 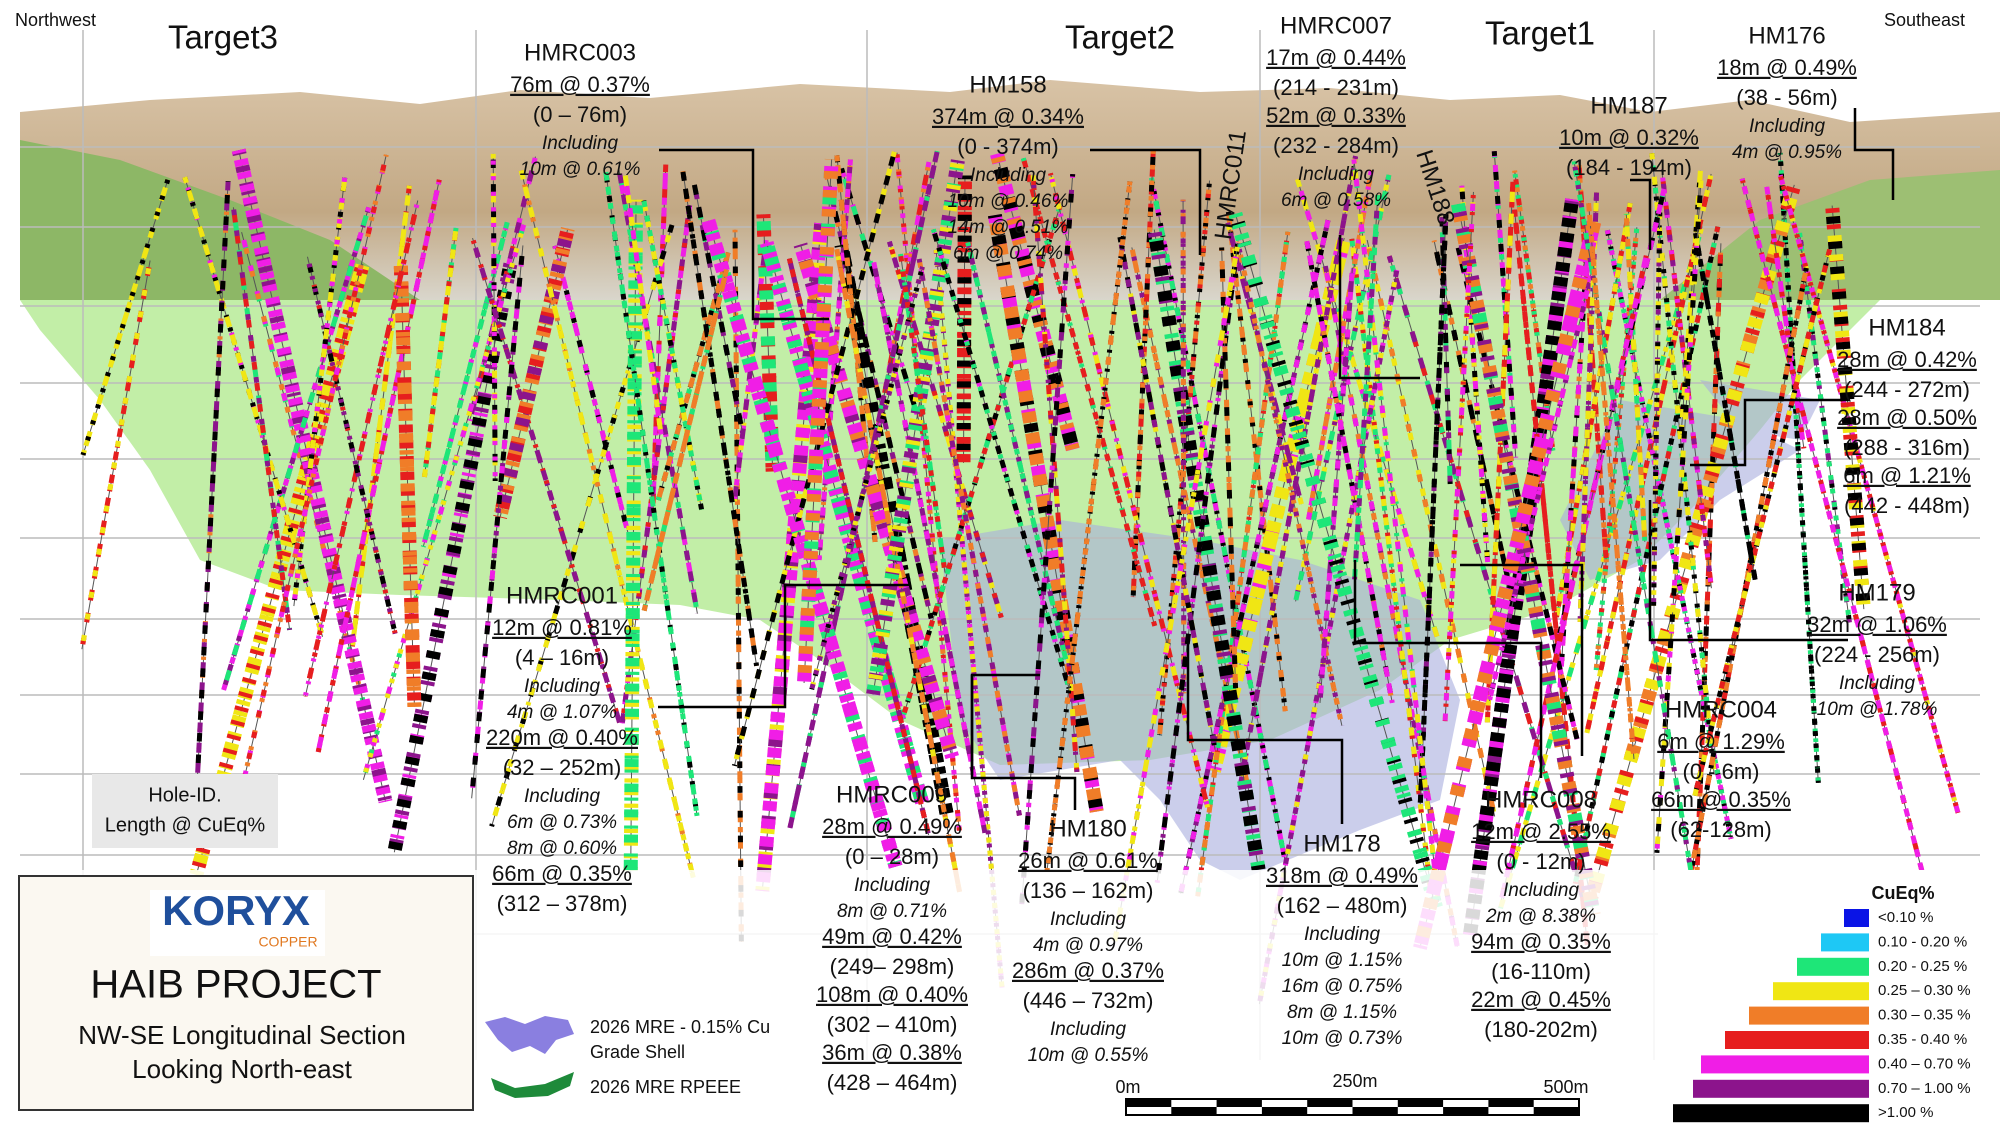 What do you see at coordinates (1721, 771) in the screenshot?
I see `intercept-range: (0 - 6m)` at bounding box center [1721, 771].